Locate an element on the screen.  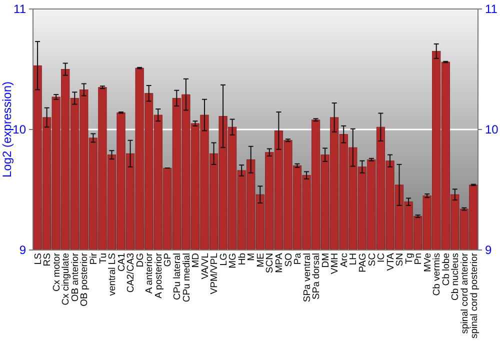
x-tick-label: SPa ventral is located at coordinates (307, 277).